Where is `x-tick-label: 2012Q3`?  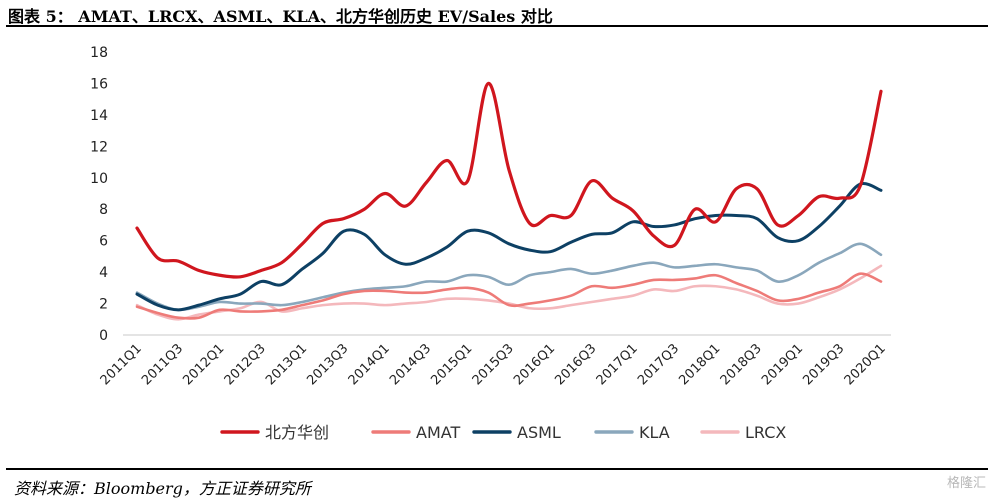 x-tick-label: 2012Q3 is located at coordinates (245, 364).